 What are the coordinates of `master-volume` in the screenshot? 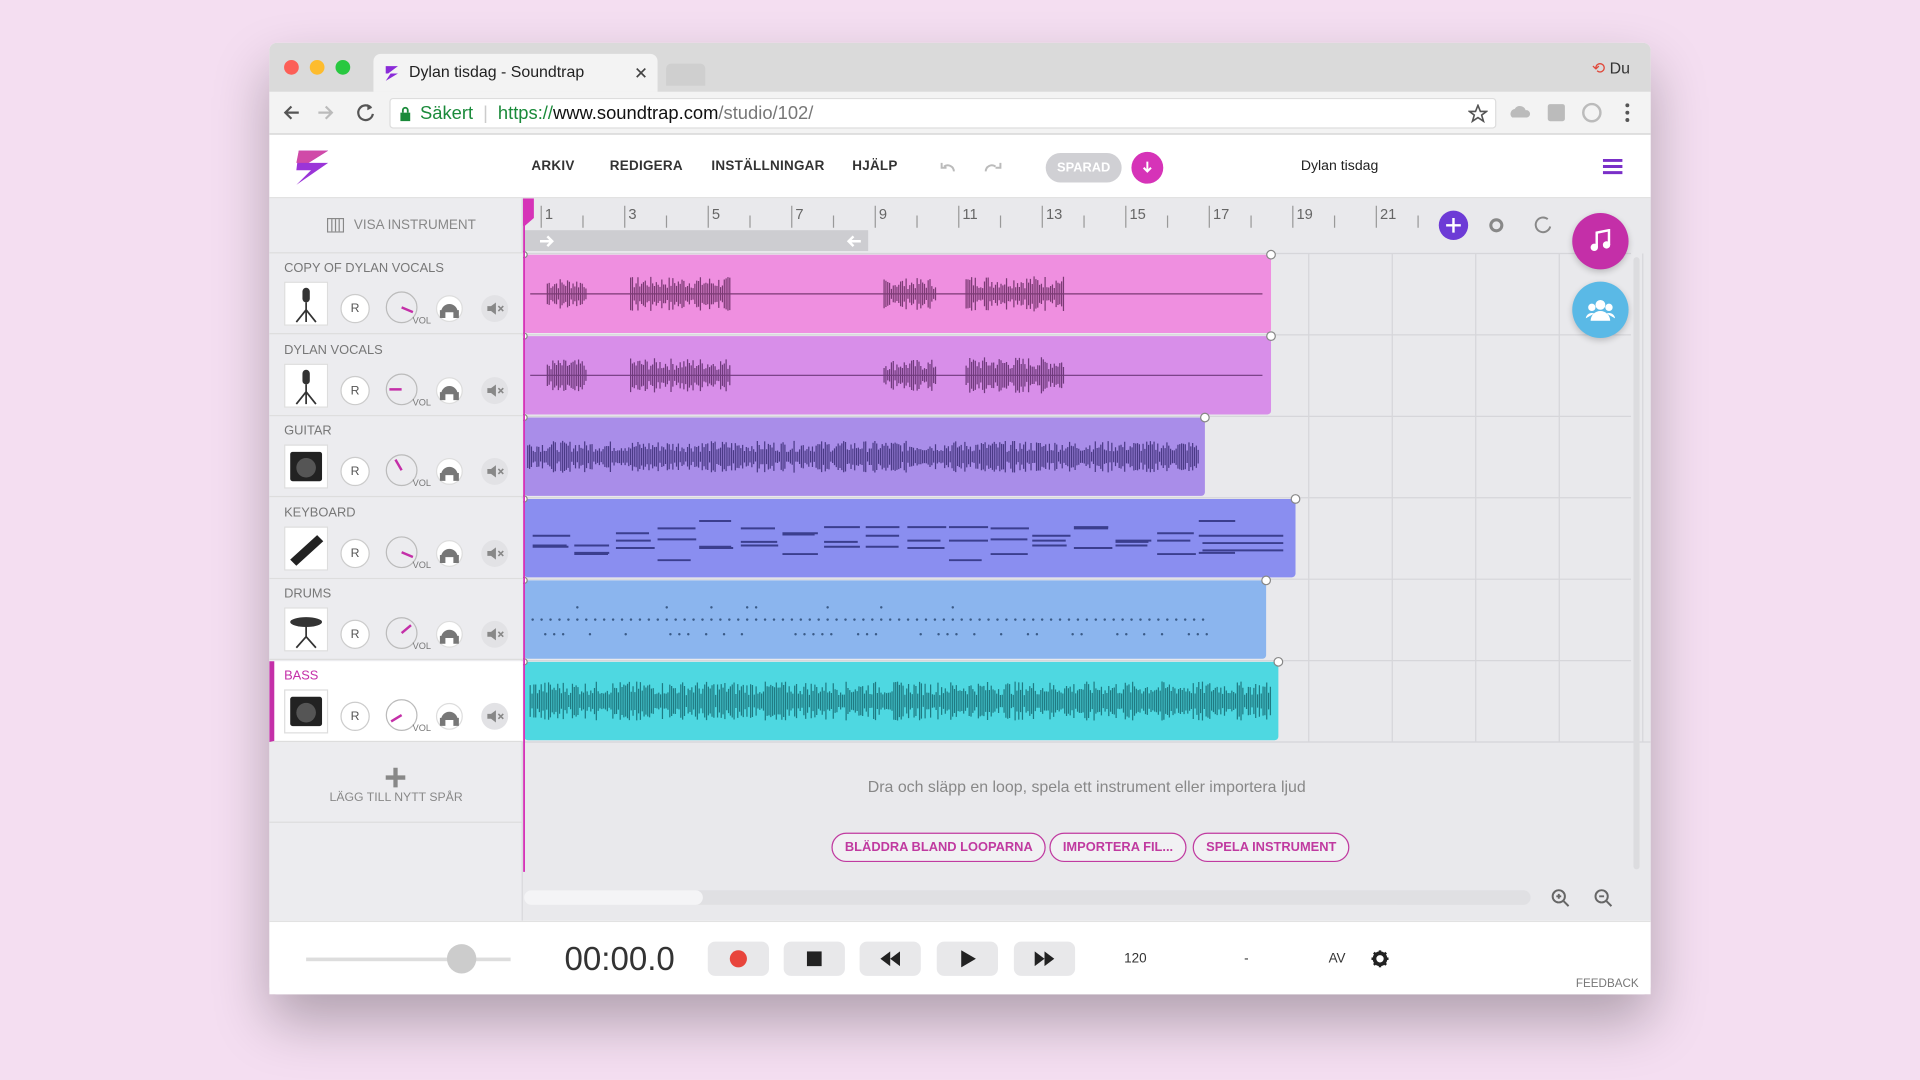 It's located at (408, 959).